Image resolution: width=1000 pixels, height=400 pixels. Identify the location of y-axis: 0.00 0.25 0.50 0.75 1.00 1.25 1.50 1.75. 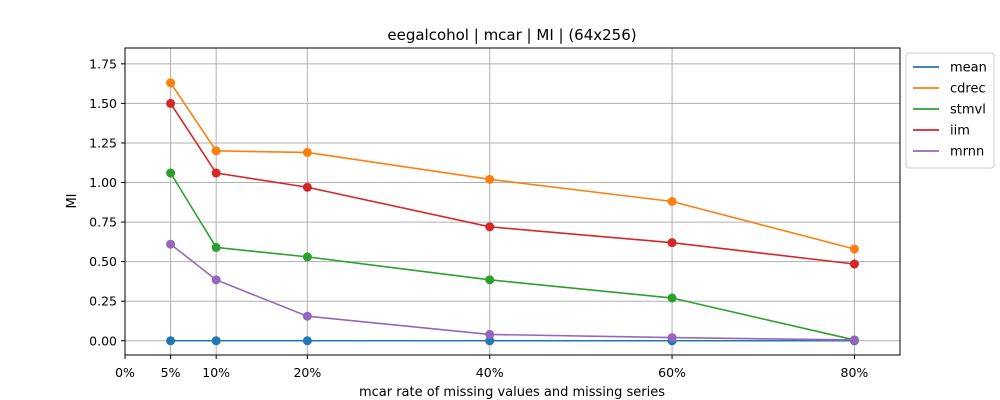
(107, 202).